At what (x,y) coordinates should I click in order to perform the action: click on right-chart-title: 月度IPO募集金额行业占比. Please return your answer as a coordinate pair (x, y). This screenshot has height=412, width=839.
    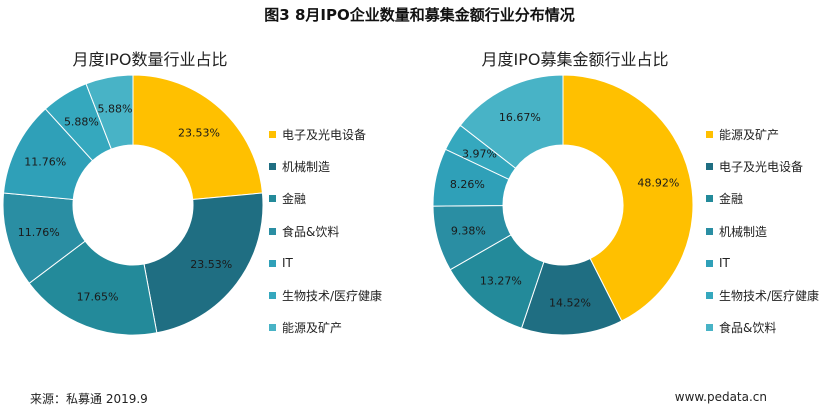
    Looking at the image, I should click on (575, 59).